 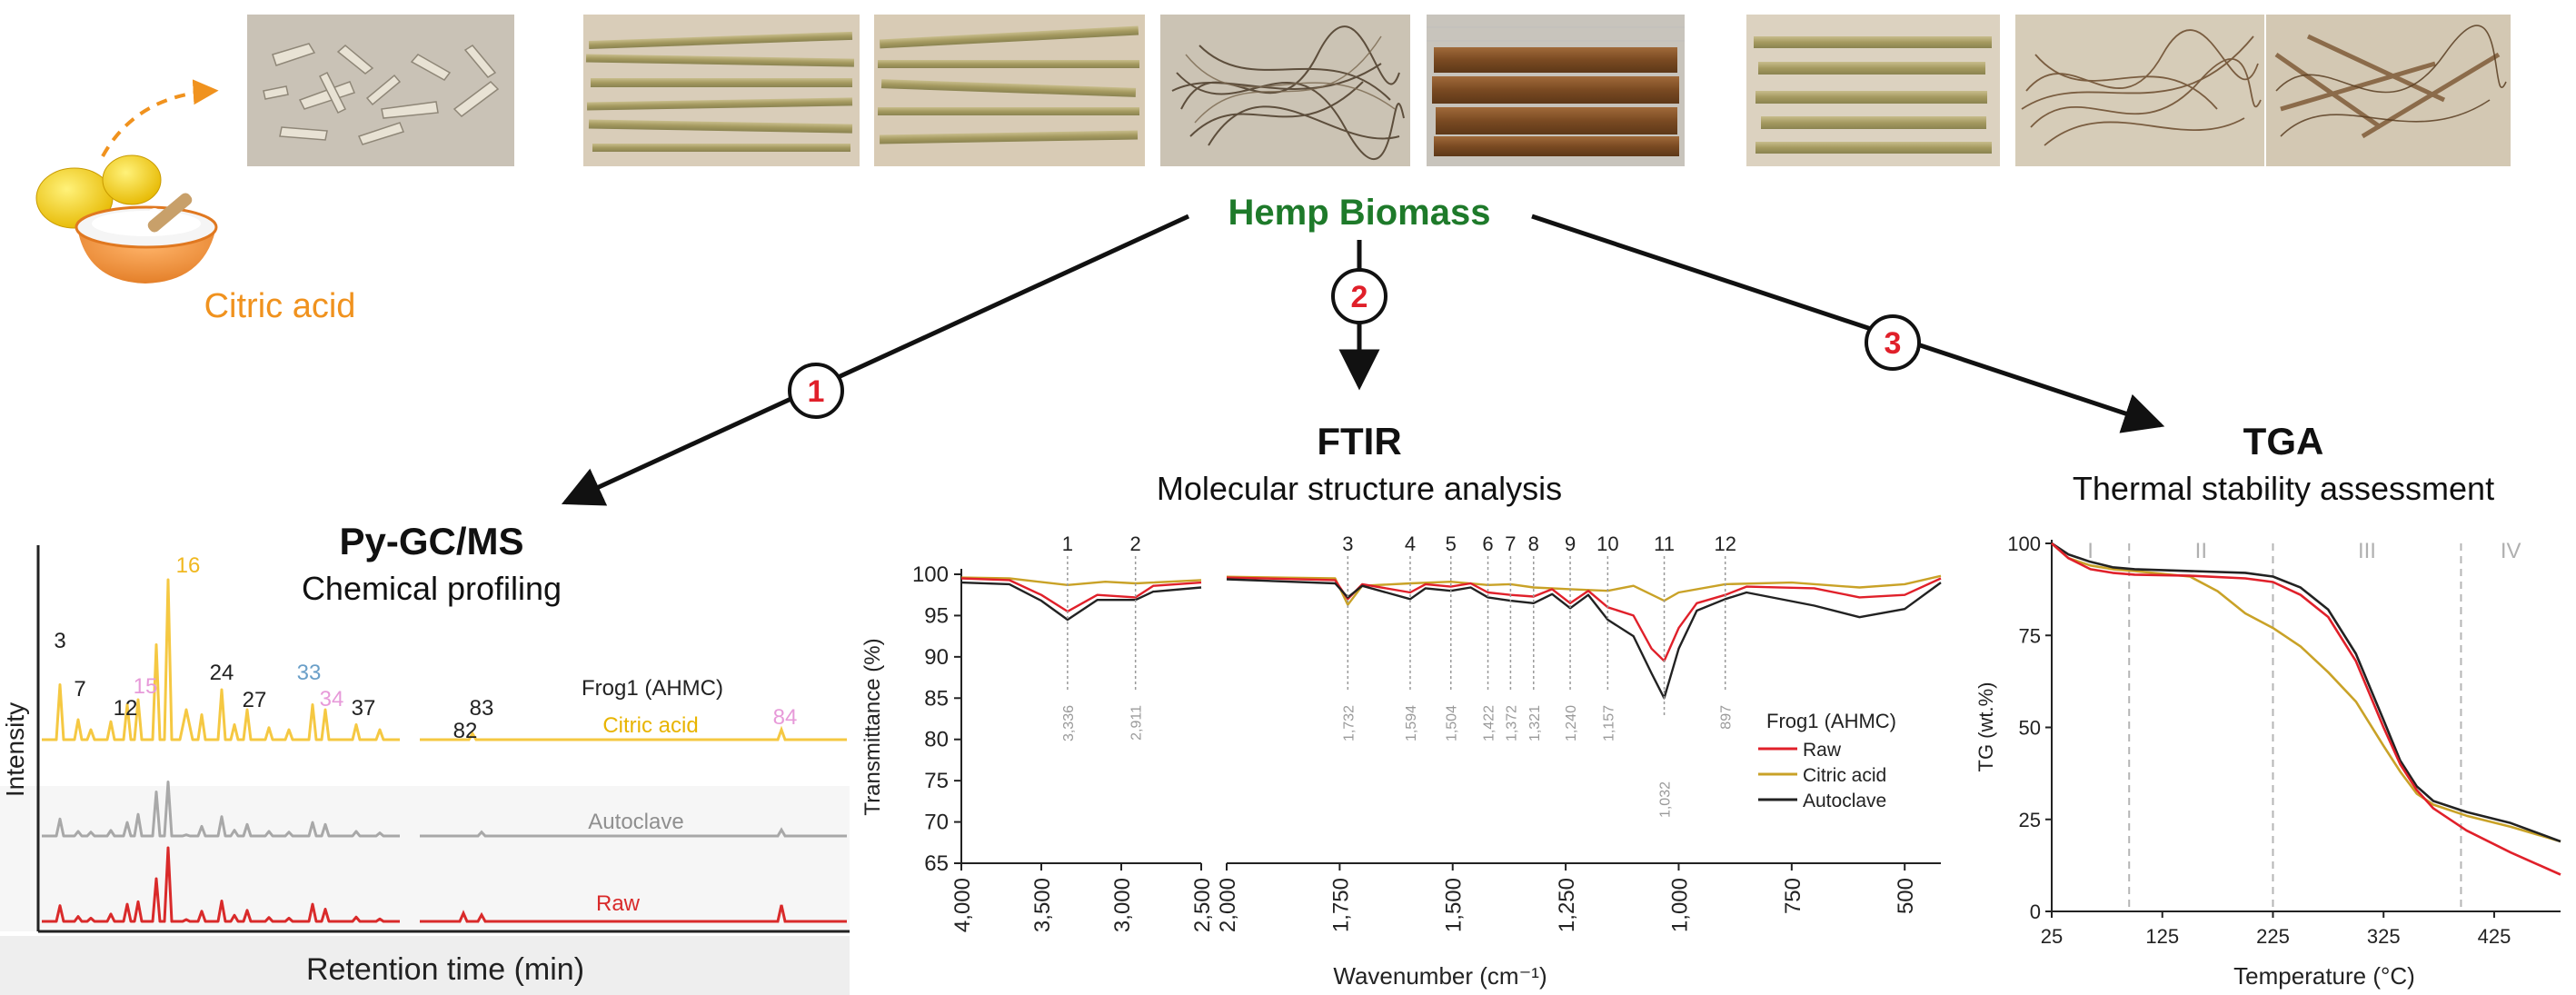 What do you see at coordinates (221, 659) in the screenshot?
I see `pygcms-trace-citric-acid` at bounding box center [221, 659].